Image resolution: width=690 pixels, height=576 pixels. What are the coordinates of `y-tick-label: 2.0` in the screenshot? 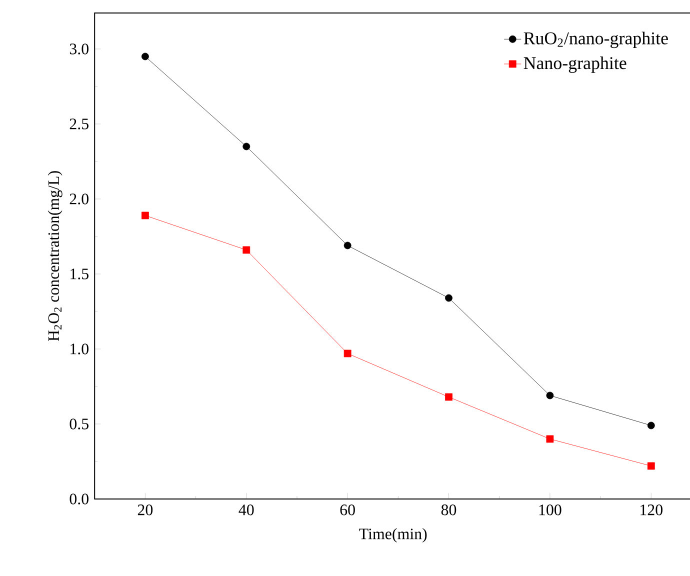 It's located at (79, 199).